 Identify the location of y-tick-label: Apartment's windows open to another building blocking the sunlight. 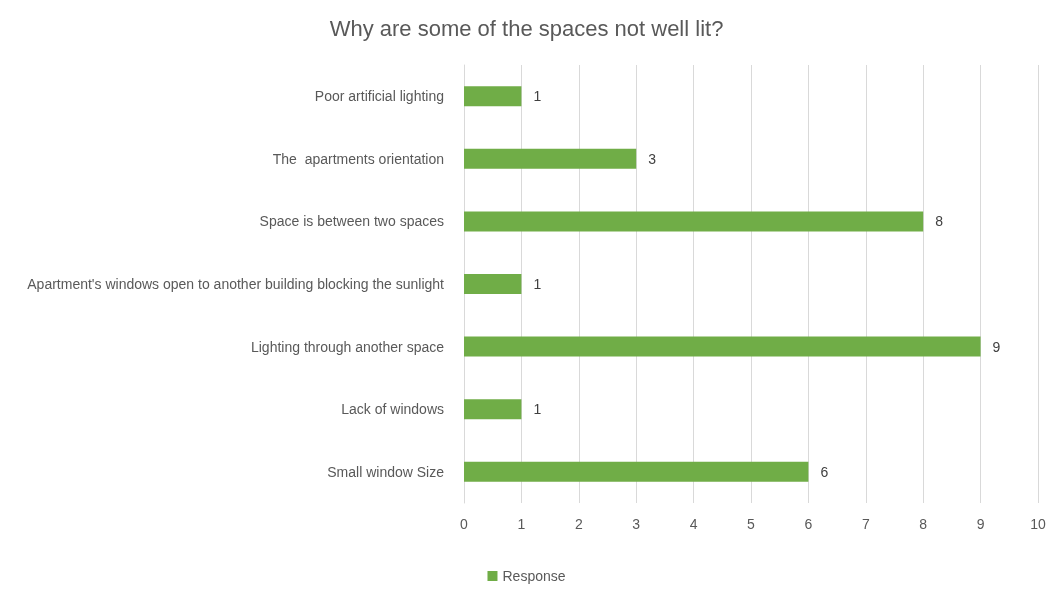
(236, 284).